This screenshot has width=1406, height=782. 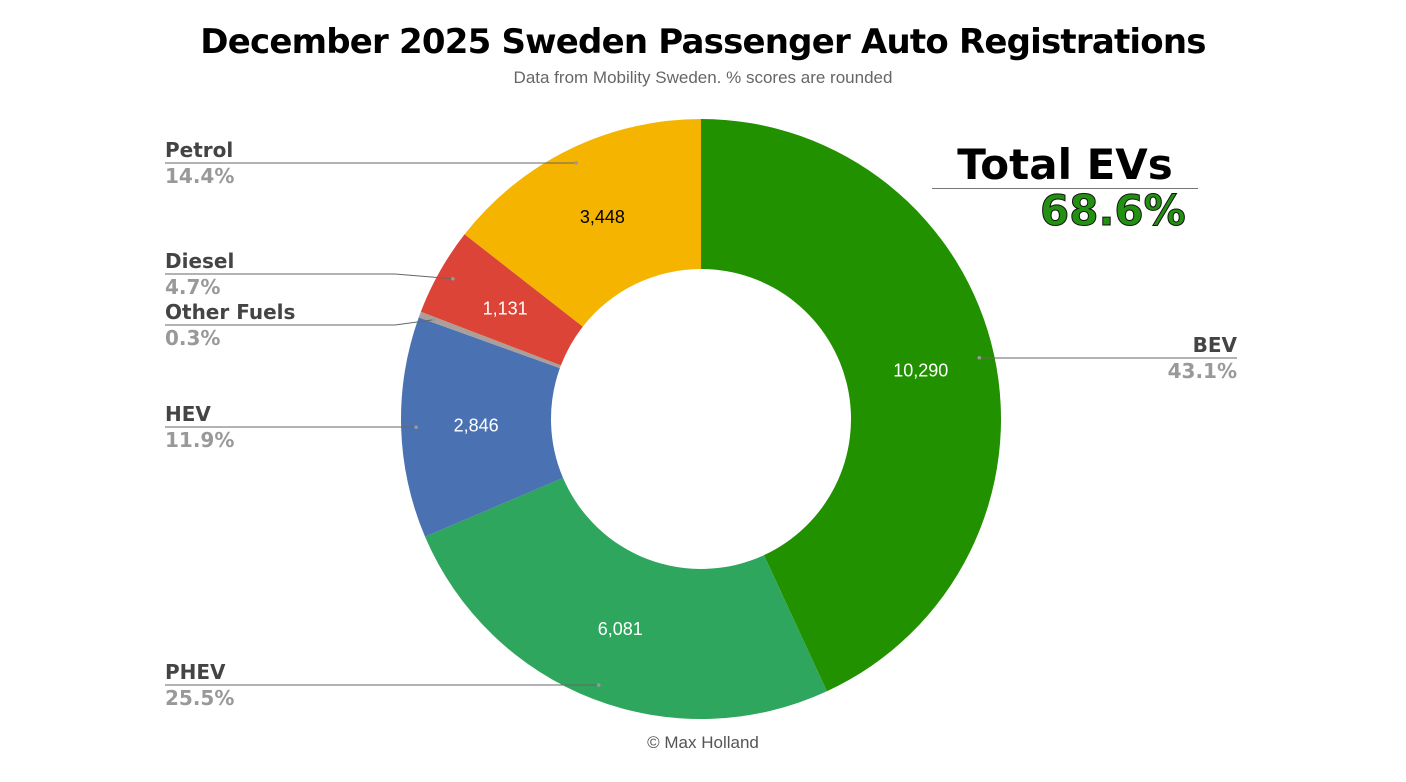 I want to click on credit: © Max Holland, so click(x=703, y=742).